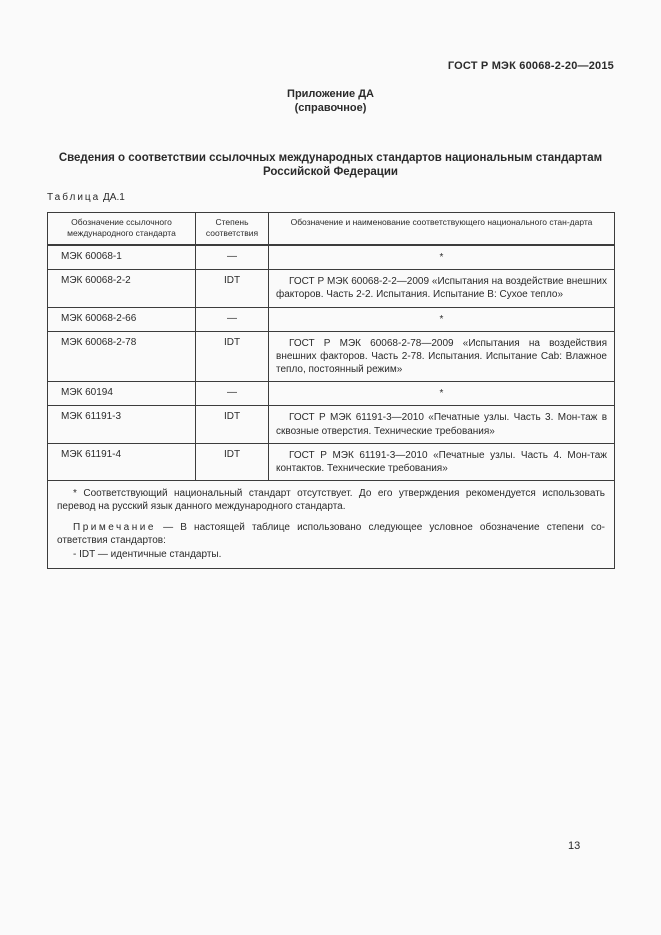 This screenshot has width=661, height=935. I want to click on table-caption: Таблица ДА.1, so click(86, 197).